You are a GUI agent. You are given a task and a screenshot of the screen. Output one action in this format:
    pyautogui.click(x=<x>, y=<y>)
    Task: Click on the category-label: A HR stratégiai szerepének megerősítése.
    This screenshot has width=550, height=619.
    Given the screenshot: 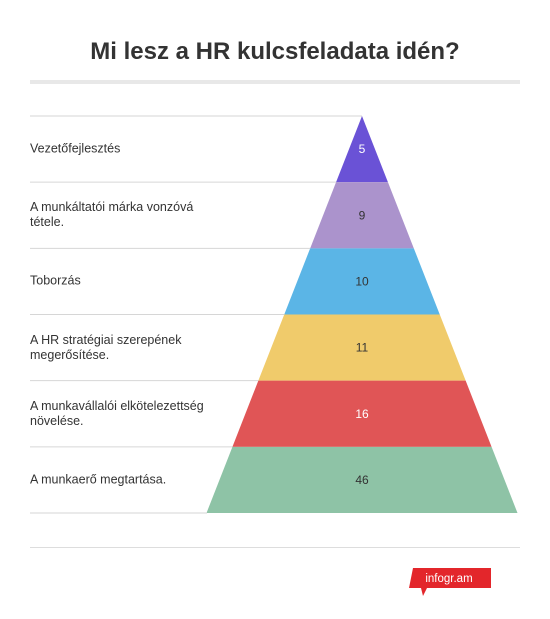 What is the action you would take?
    pyautogui.click(x=106, y=347)
    